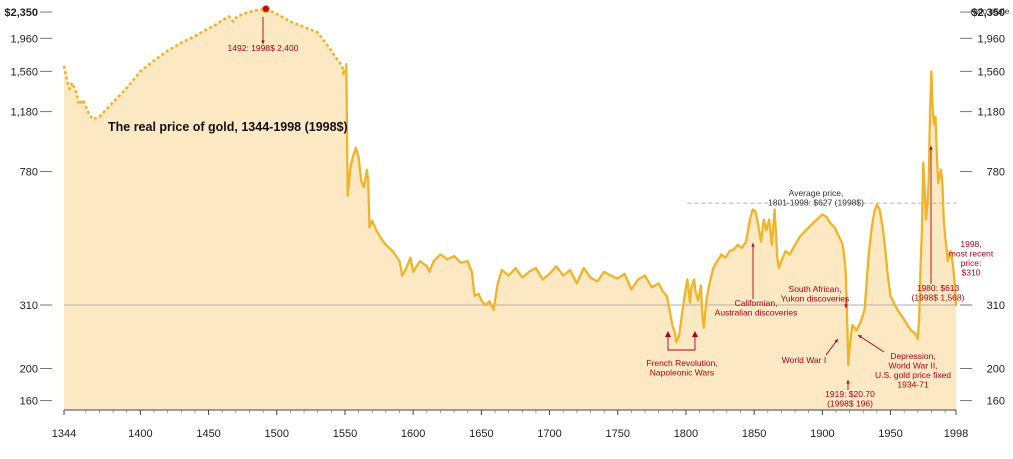 This screenshot has width=1013, height=459. Describe the element at coordinates (208, 434) in the screenshot. I see `x-tick-label: 1450` at that location.